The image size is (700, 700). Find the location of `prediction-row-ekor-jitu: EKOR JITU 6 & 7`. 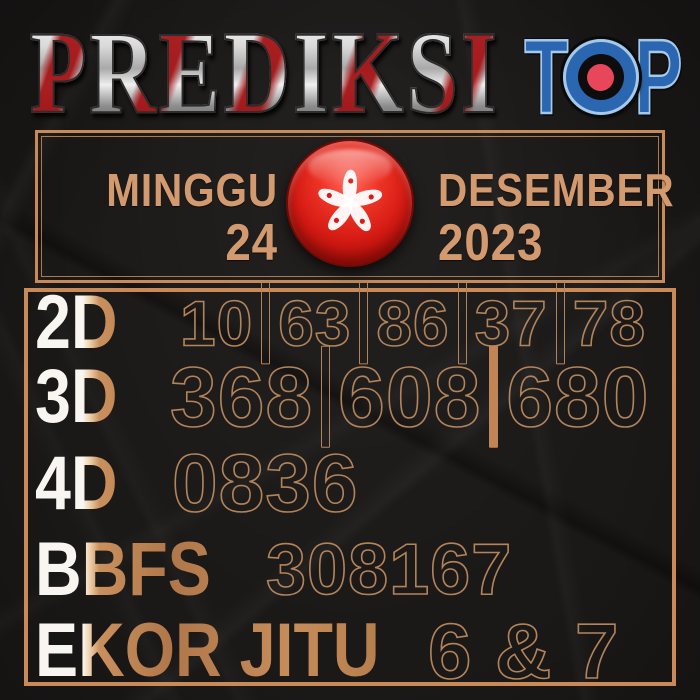

prediction-row-ekor-jitu: EKOR JITU 6 & 7 is located at coordinates (350, 651).